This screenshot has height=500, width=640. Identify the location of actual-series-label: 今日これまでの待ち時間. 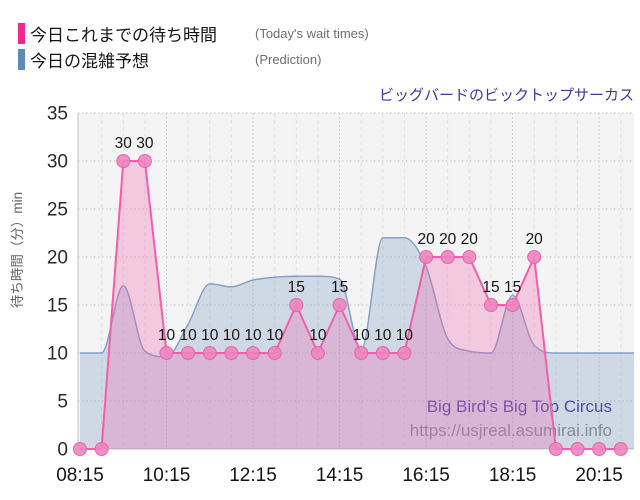
(123, 35).